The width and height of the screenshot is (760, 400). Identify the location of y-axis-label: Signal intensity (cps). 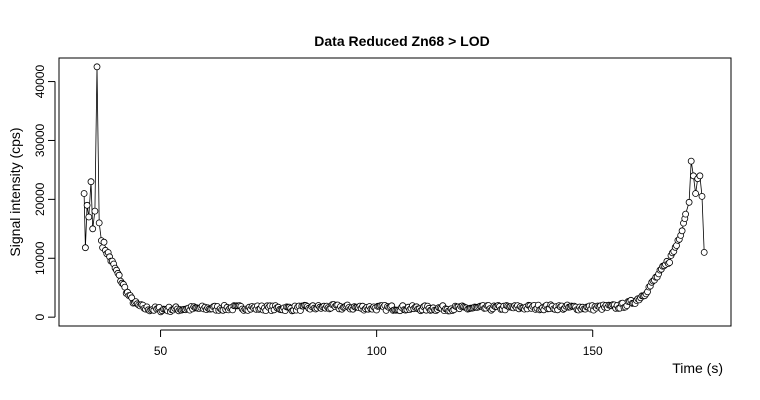
(15, 191).